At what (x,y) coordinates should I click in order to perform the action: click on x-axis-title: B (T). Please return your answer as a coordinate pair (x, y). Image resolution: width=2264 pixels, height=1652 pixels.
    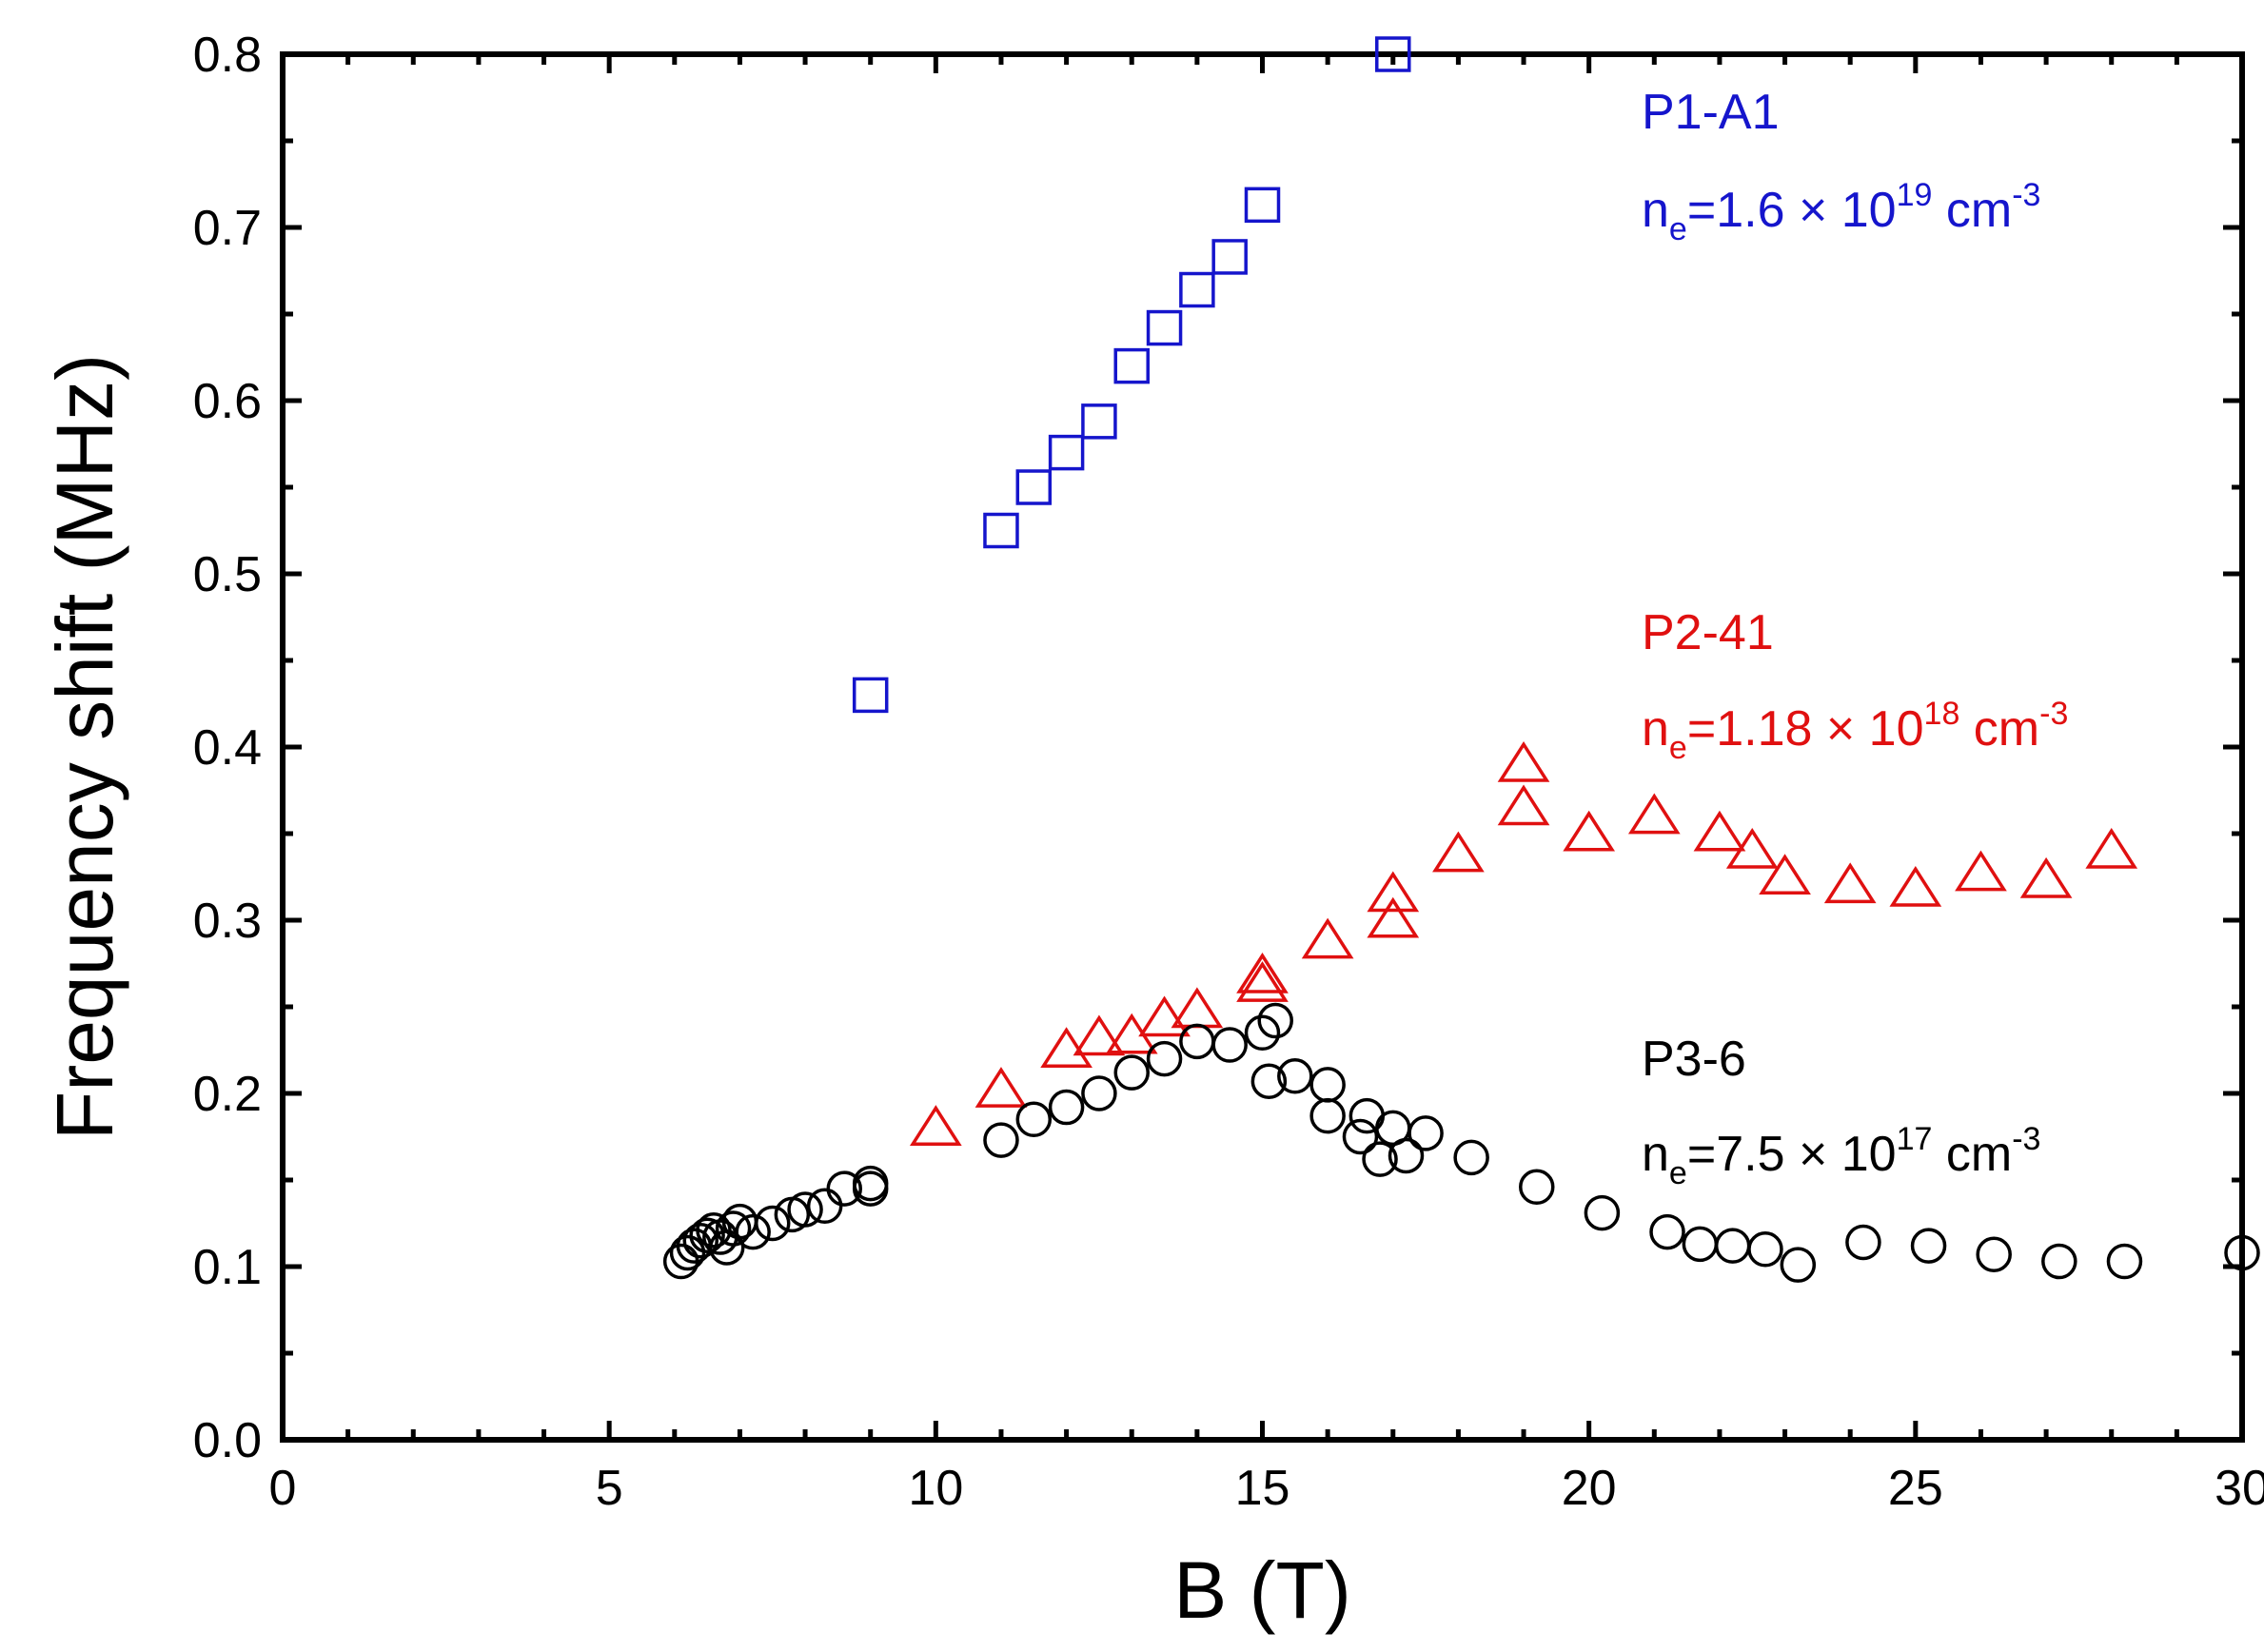
    Looking at the image, I should click on (1262, 1590).